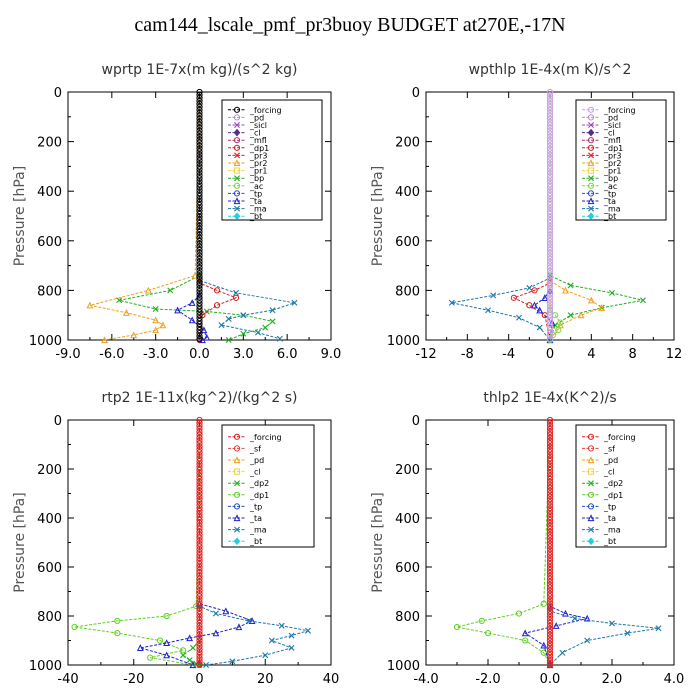 Image resolution: width=700 pixels, height=700 pixels. Describe the element at coordinates (467, 354) in the screenshot. I see `x-tick-label: -8` at that location.